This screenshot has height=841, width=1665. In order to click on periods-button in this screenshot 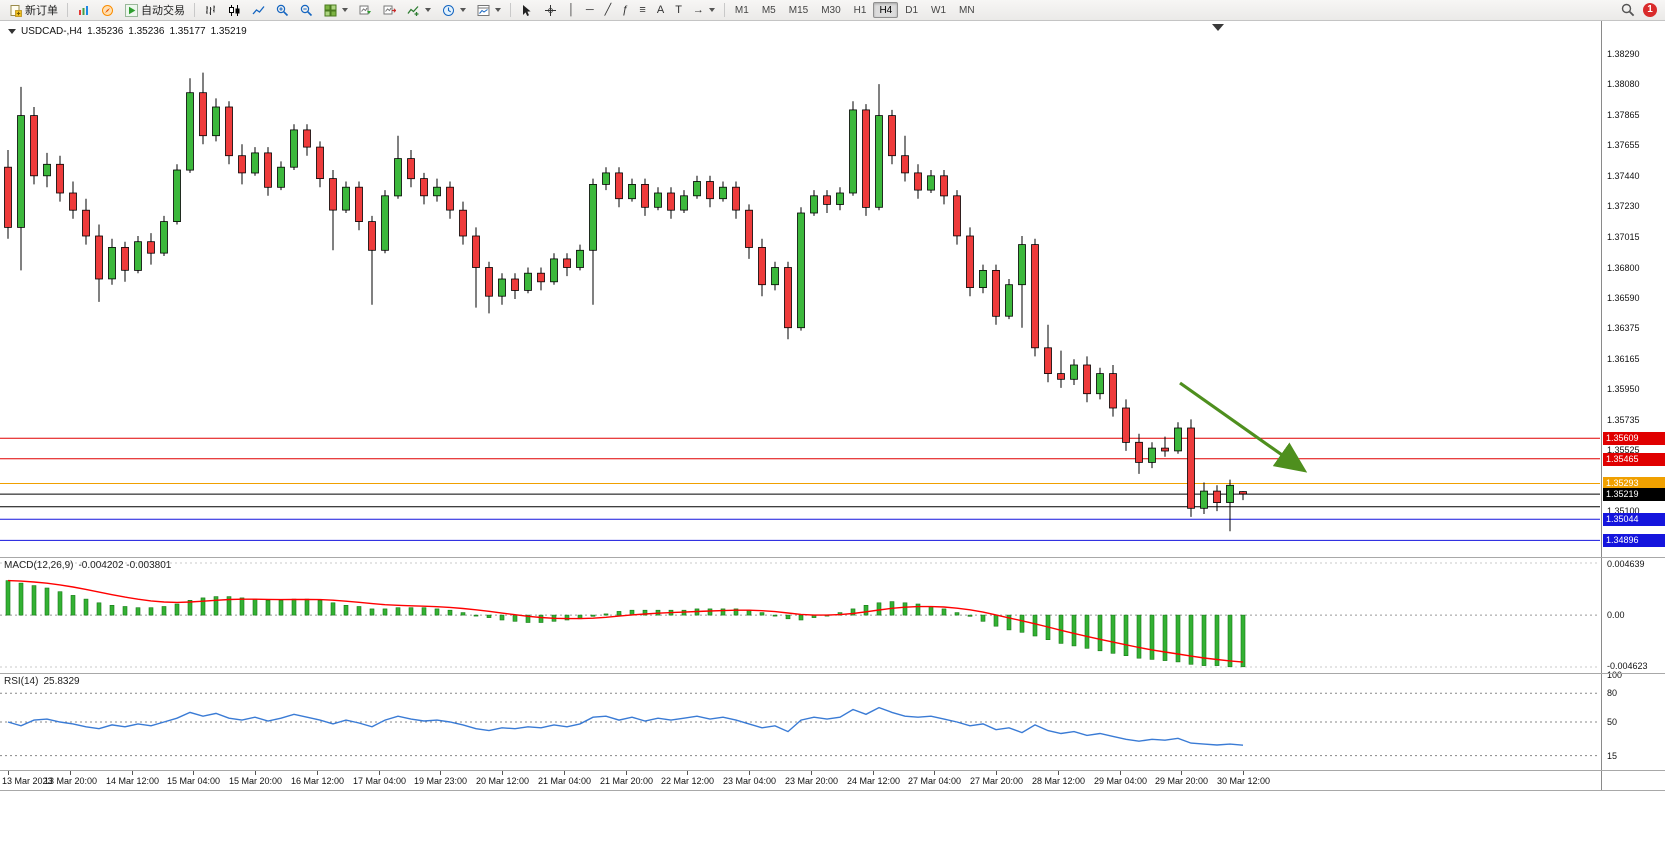, I will do `click(454, 10)`.